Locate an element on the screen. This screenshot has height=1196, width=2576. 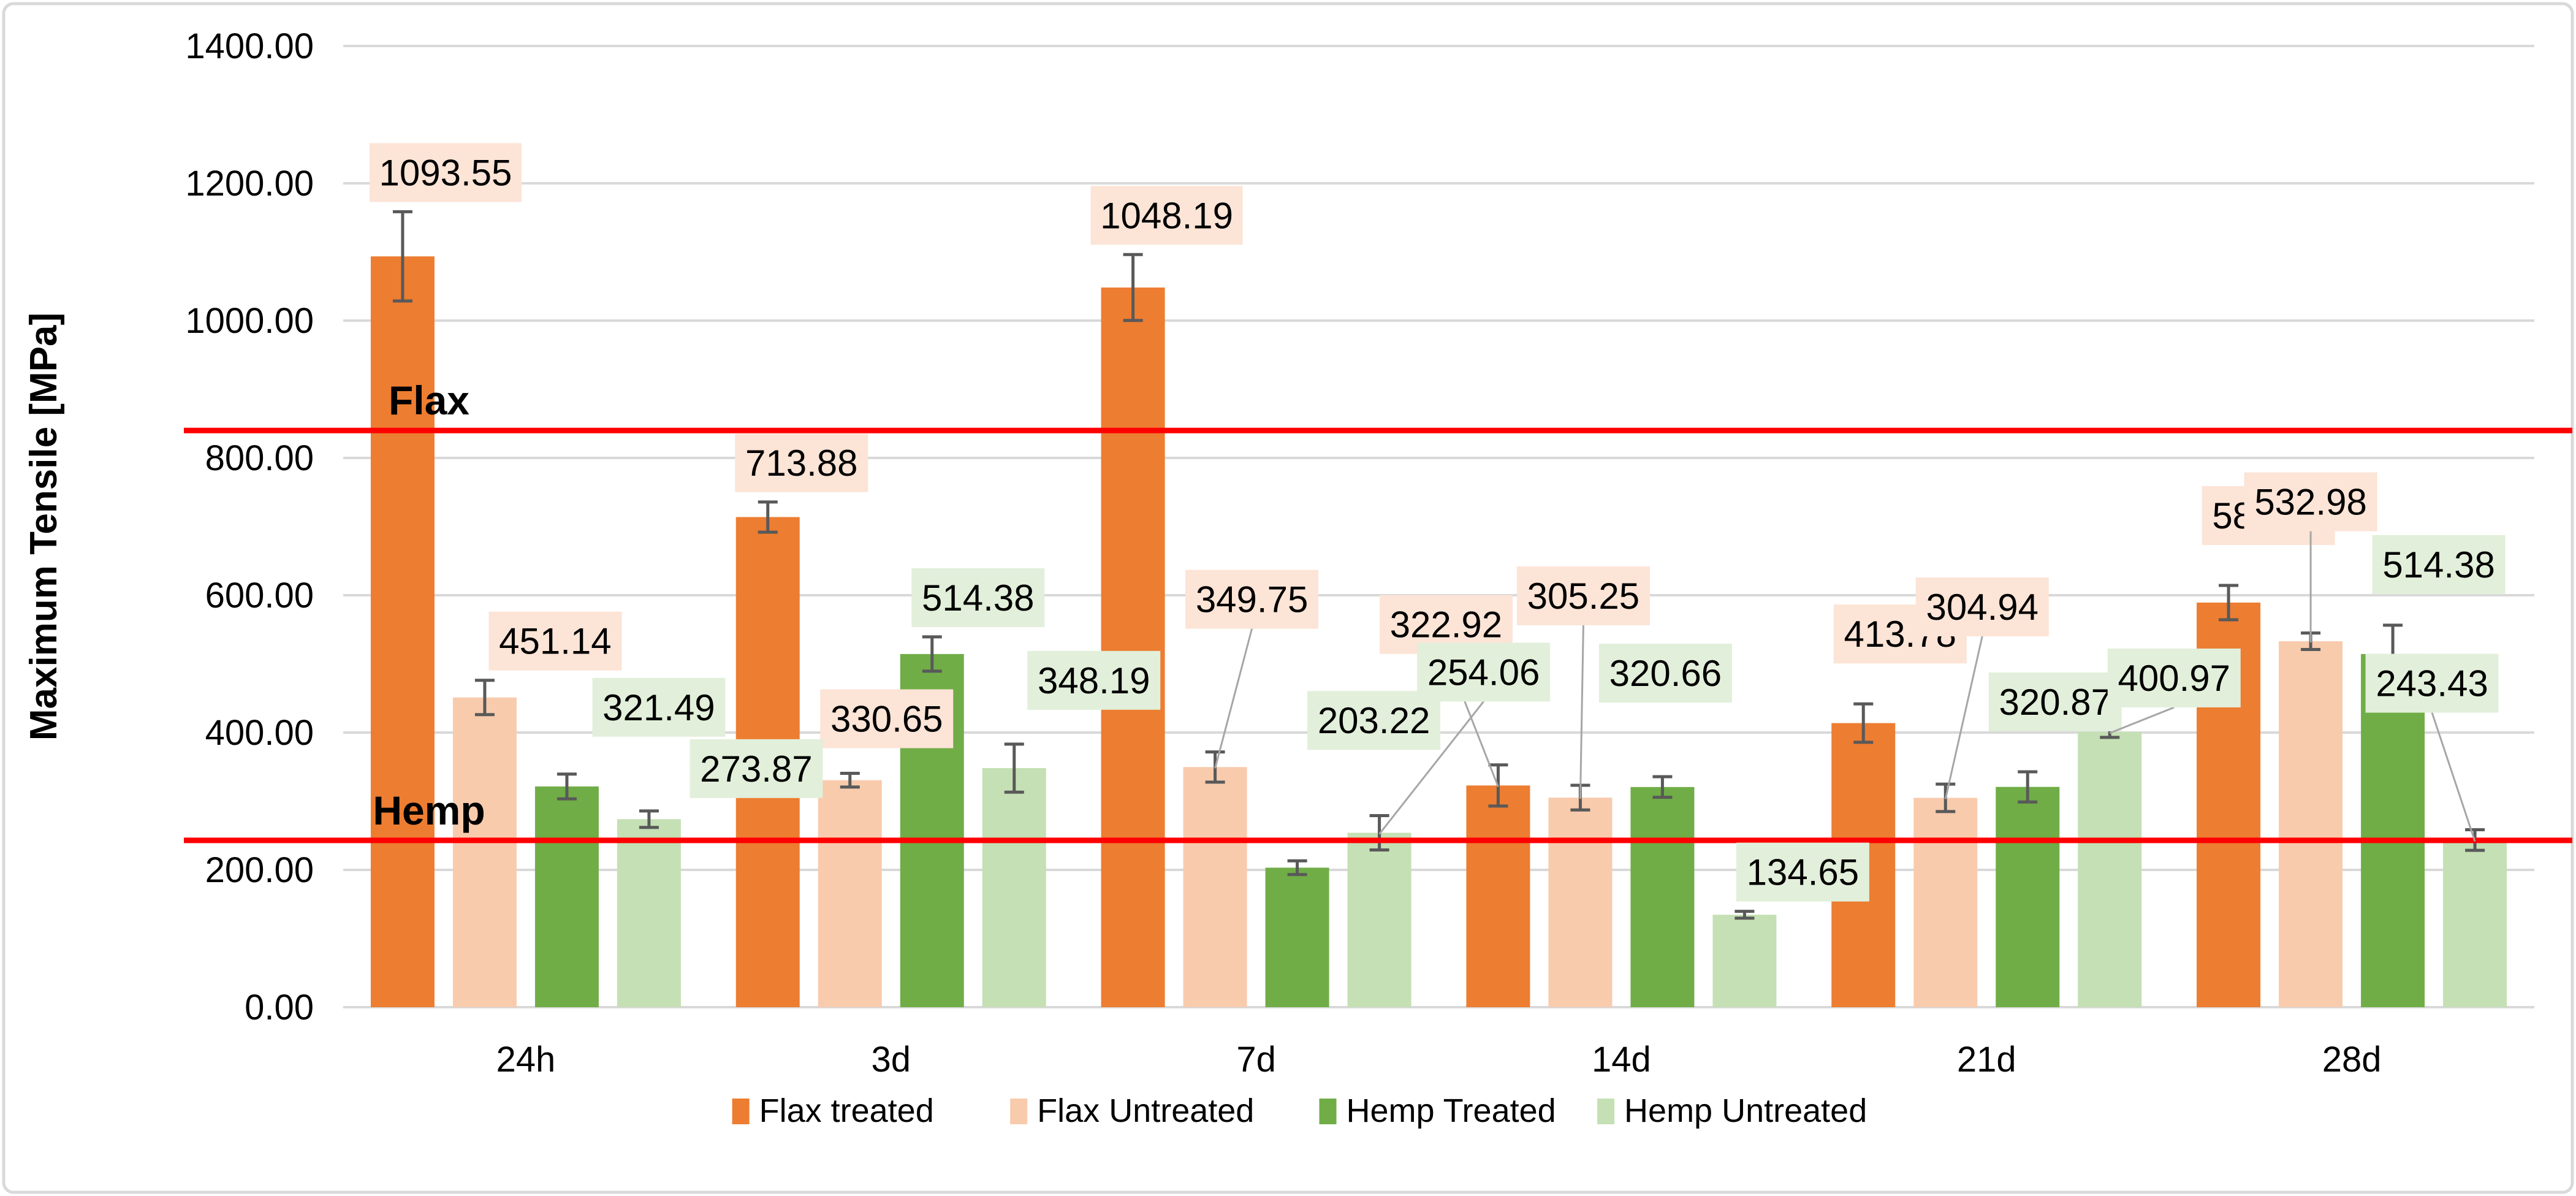
bar-hemp-treated-14d is located at coordinates (1662, 897).